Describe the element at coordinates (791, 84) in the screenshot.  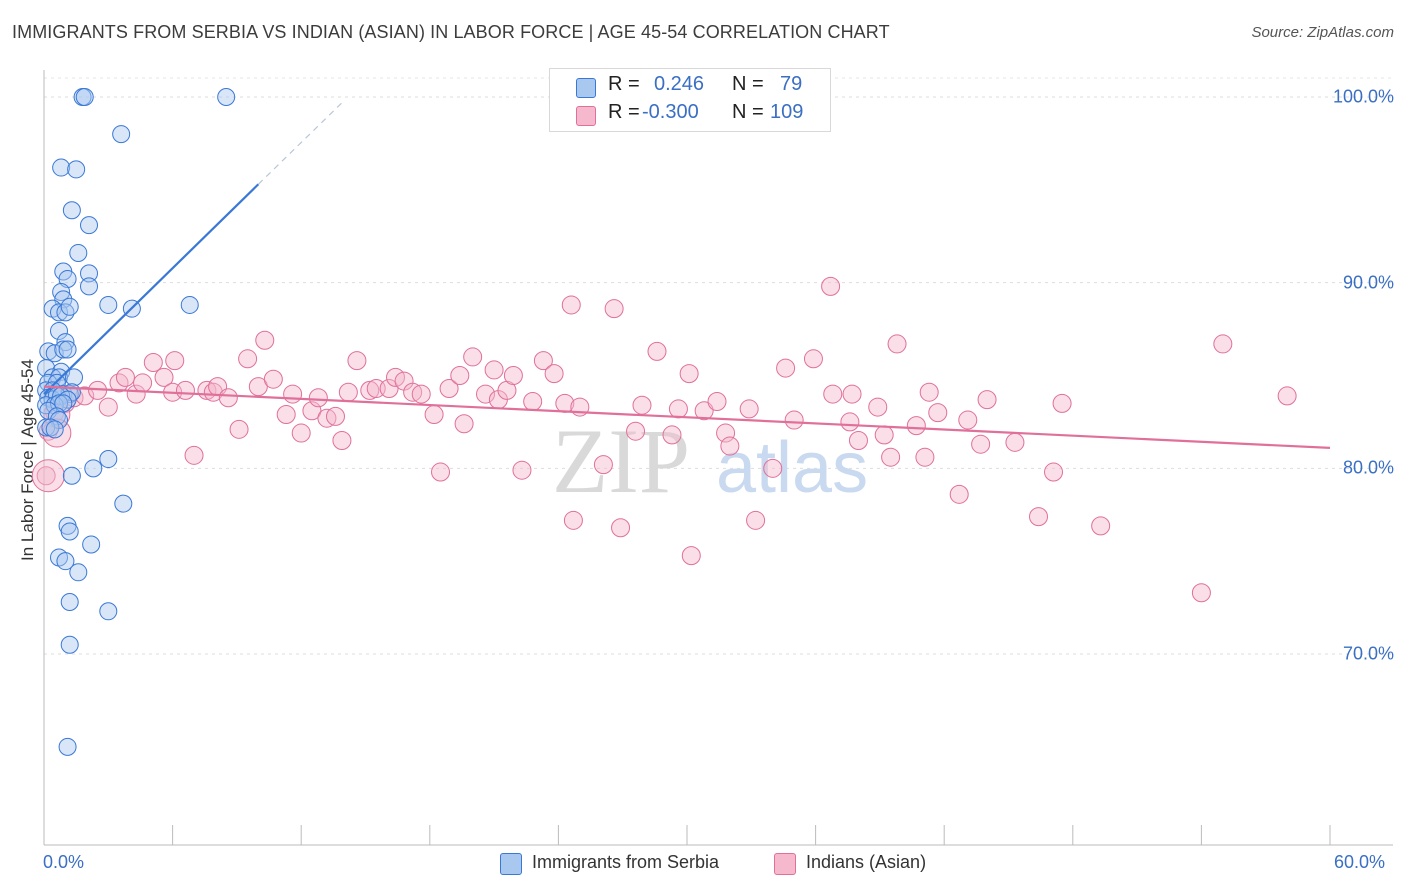
I see `serbia-n-value: 79` at that location.